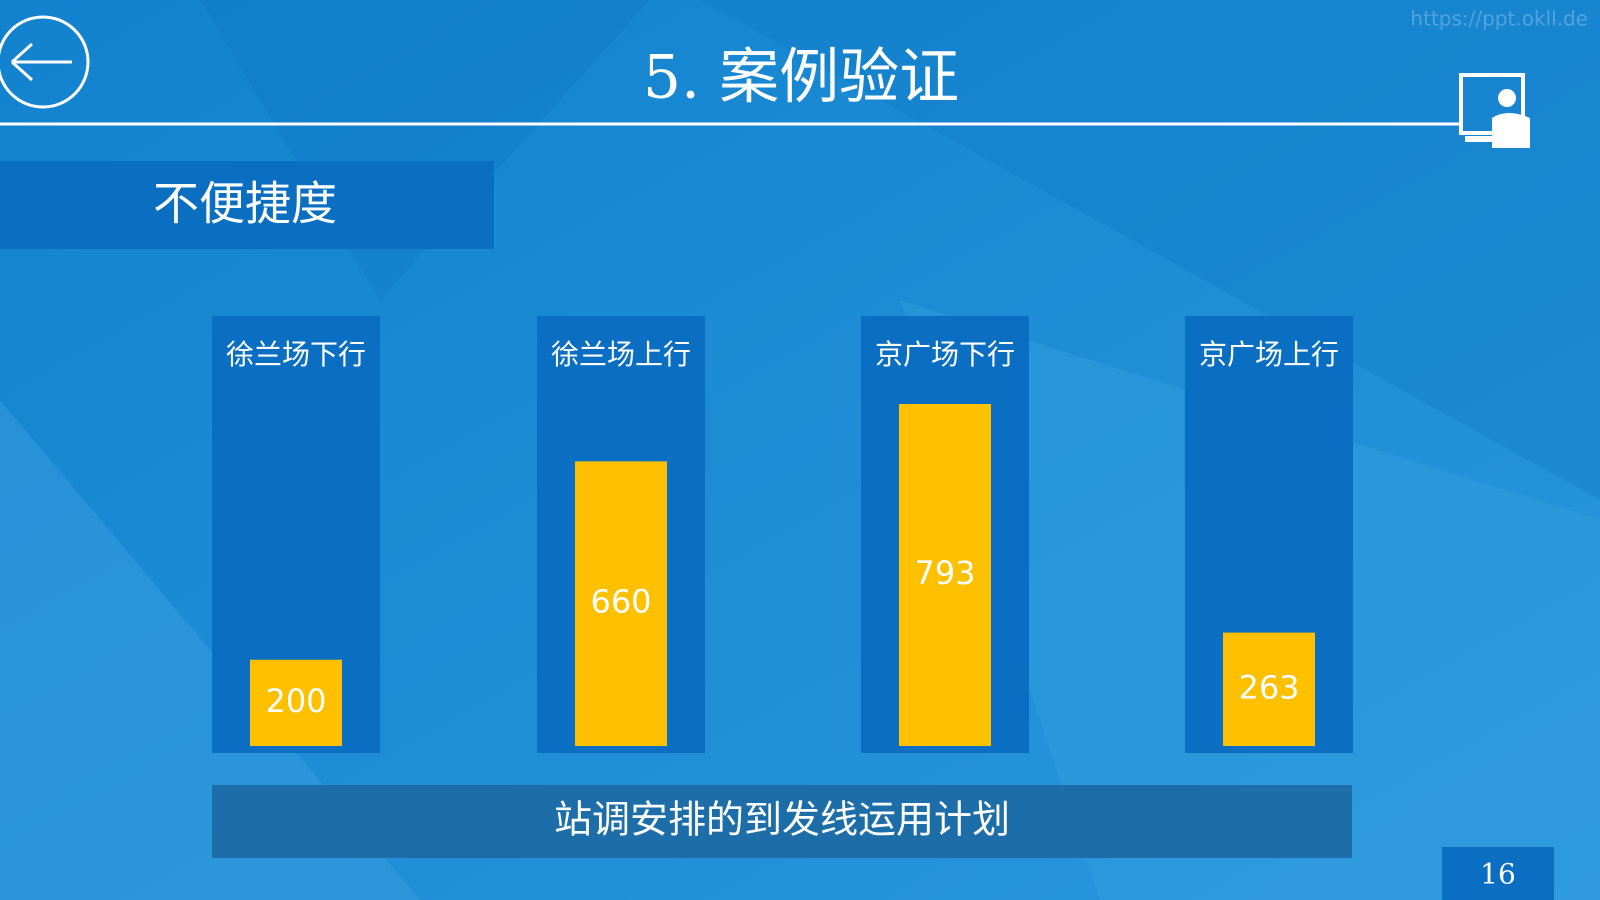 Image resolution: width=1600 pixels, height=900 pixels. I want to click on value-label: 200, so click(295, 701).